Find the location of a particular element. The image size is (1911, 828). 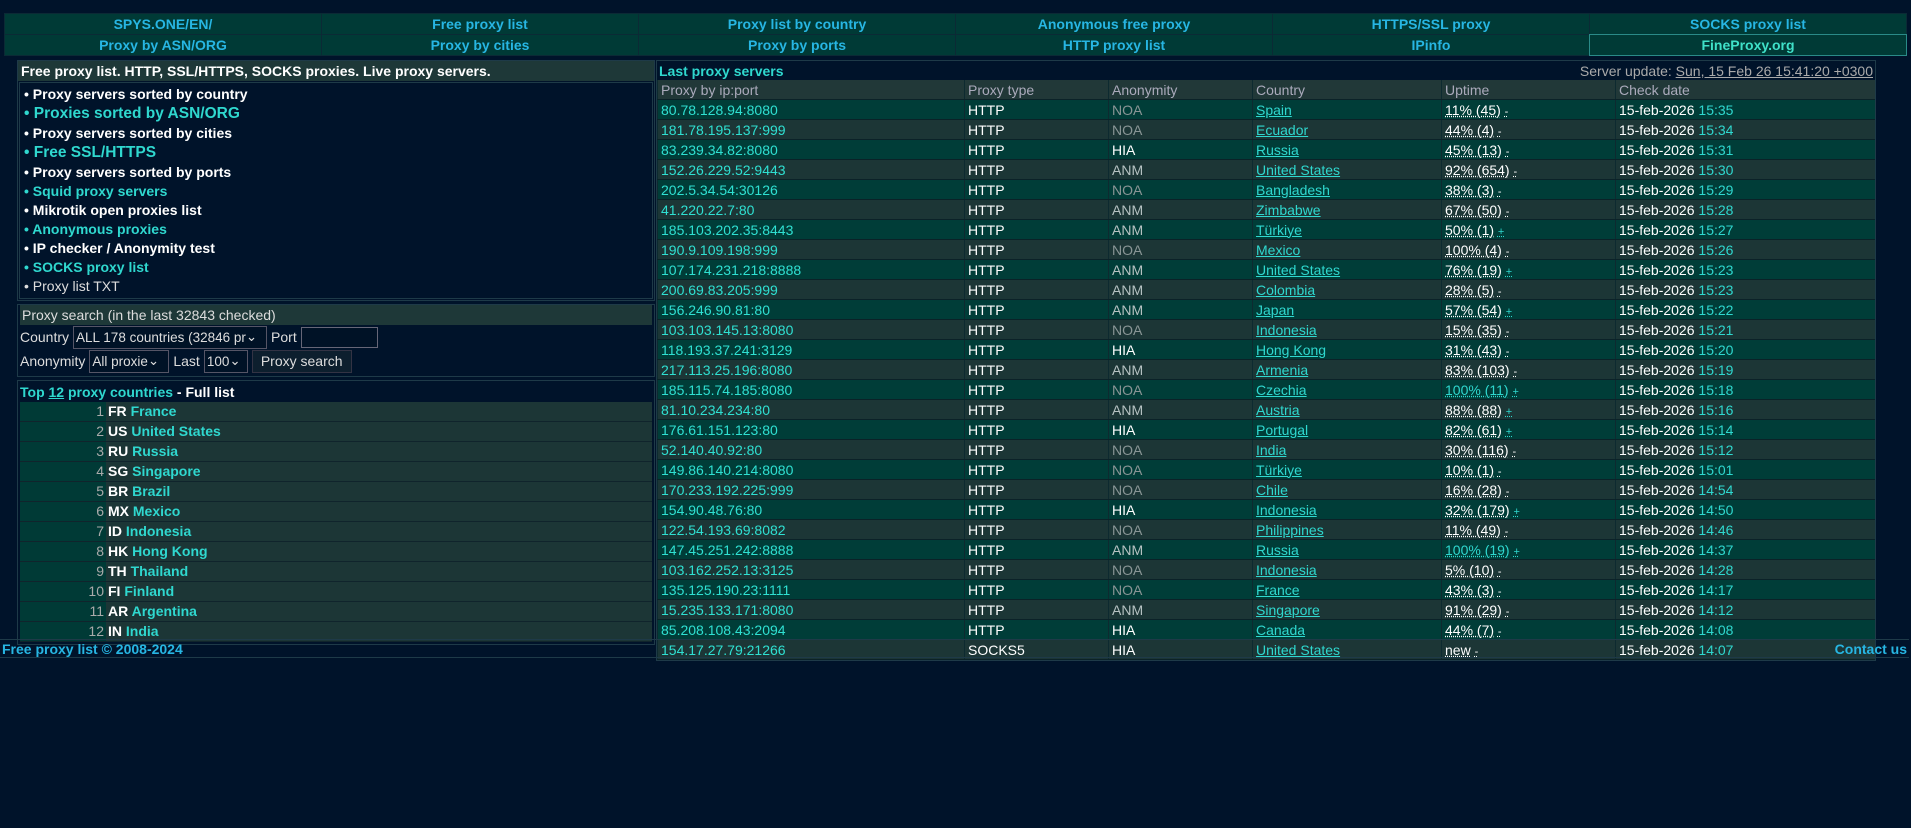

menu-item: • Proxy list TXT is located at coordinates (72, 286).